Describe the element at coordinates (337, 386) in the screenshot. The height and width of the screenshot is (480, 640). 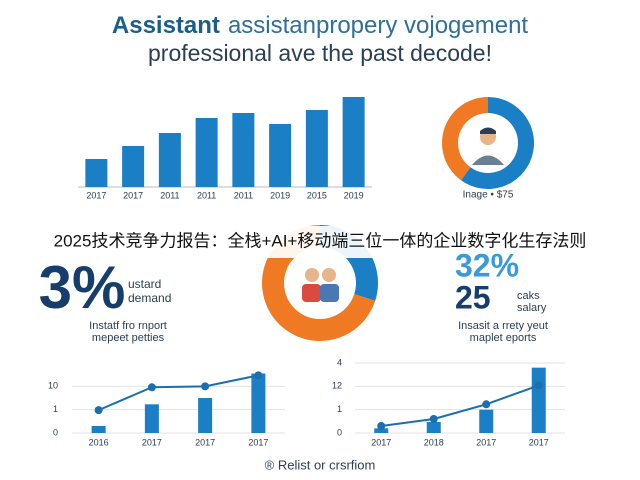
I see `y-tick-label: 12` at that location.